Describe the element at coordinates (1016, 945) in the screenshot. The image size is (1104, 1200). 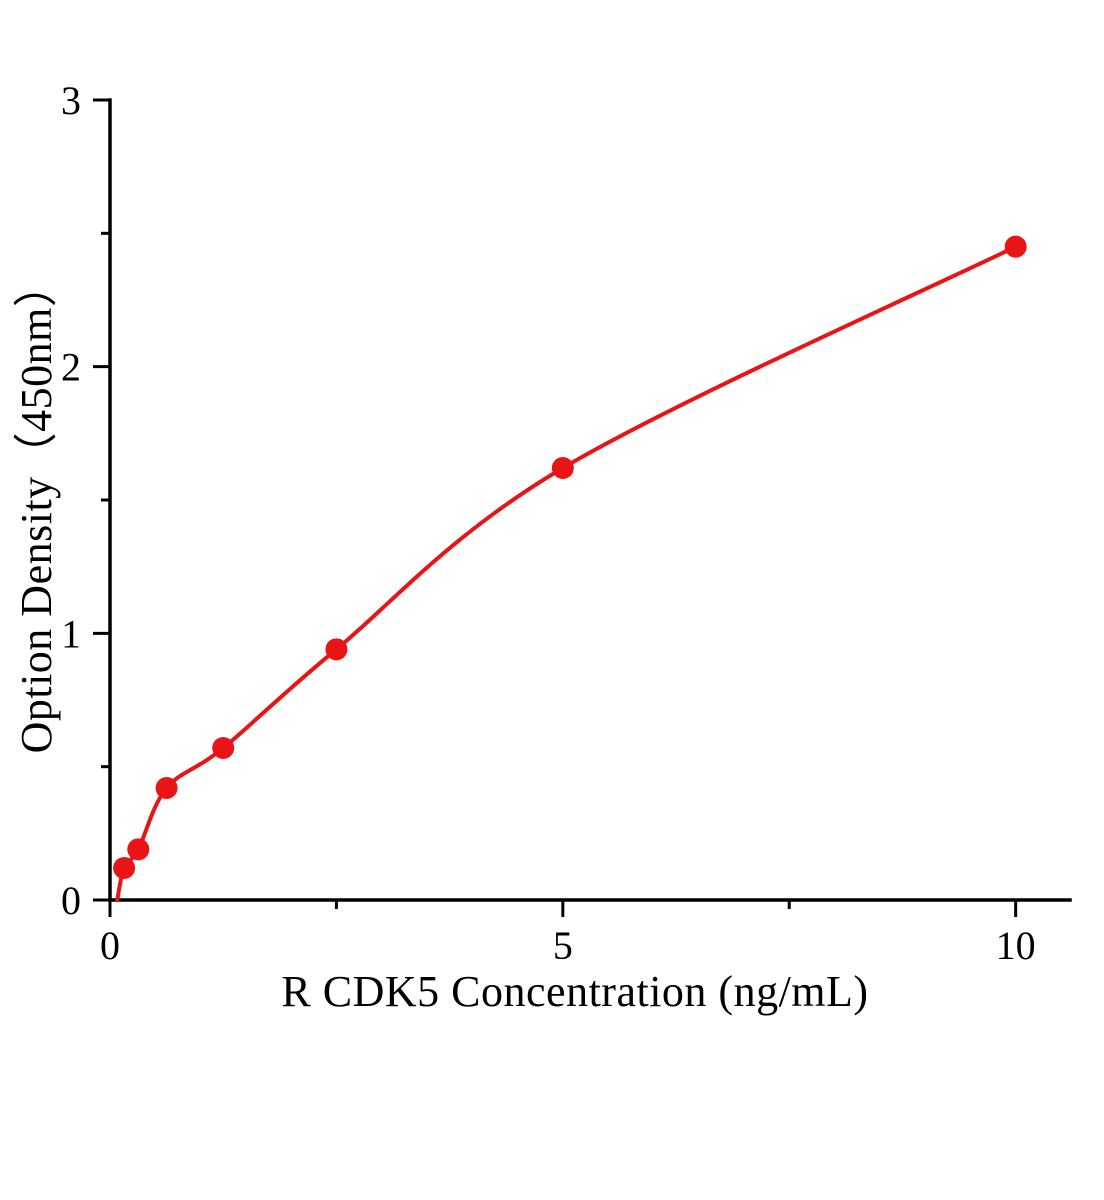
I see `x-tick-label: 10` at that location.